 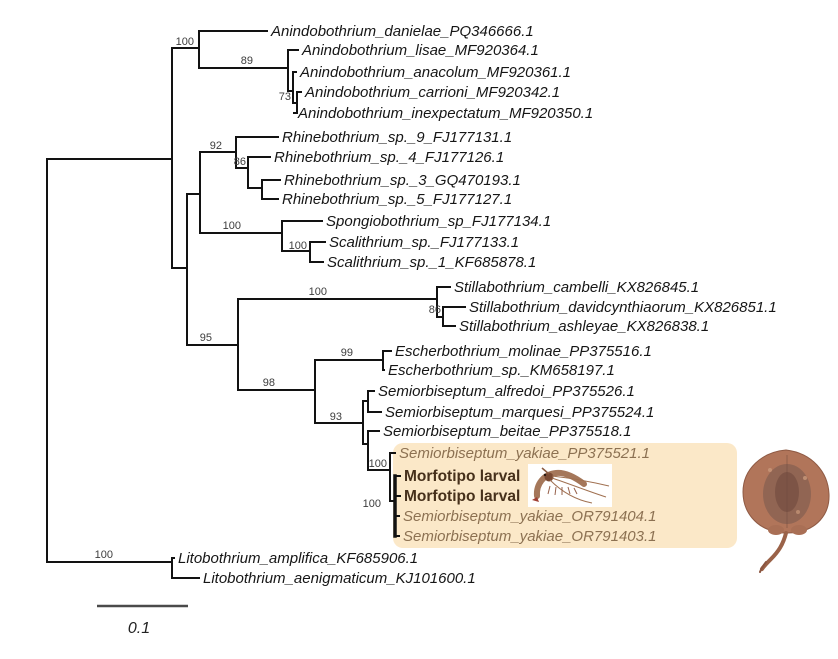 What do you see at coordinates (269, 383) in the screenshot?
I see `bootstrap-value: 98` at bounding box center [269, 383].